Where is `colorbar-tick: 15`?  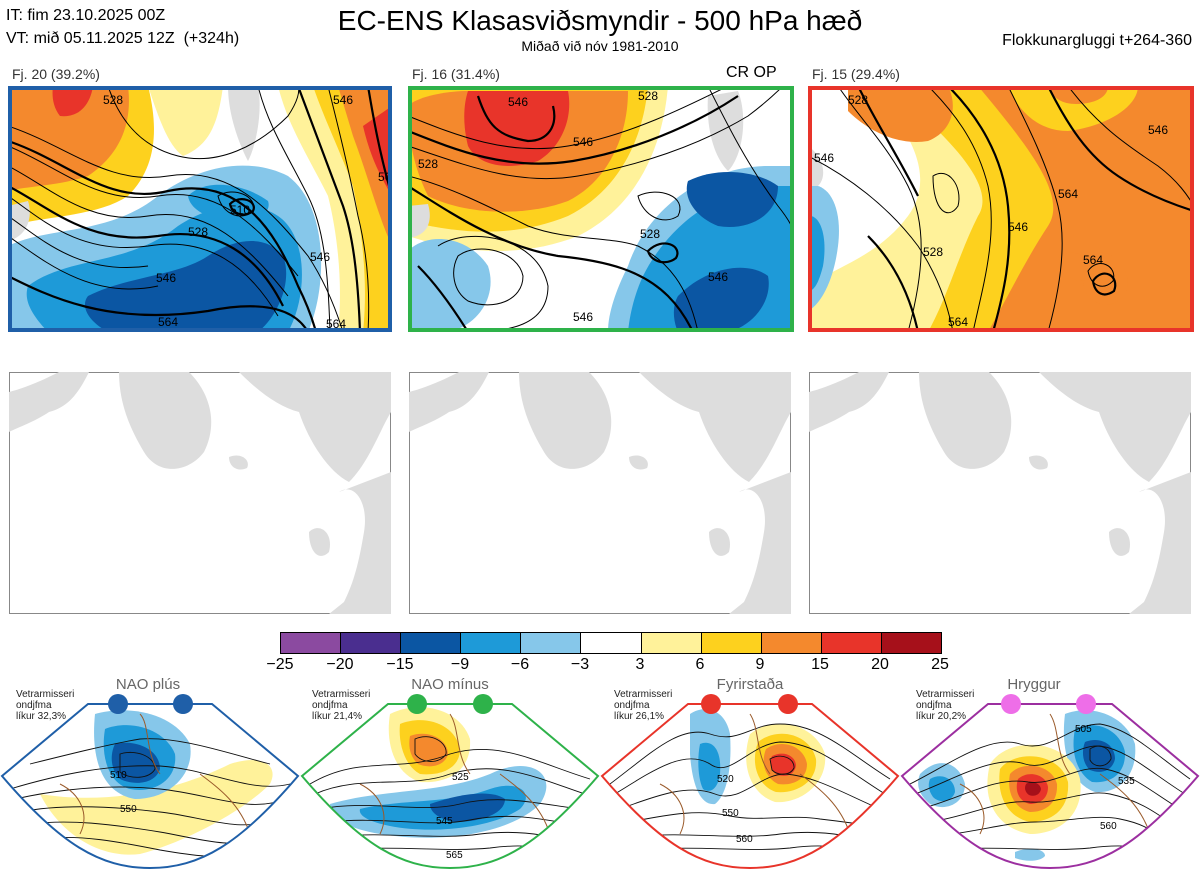 colorbar-tick: 15 is located at coordinates (820, 664).